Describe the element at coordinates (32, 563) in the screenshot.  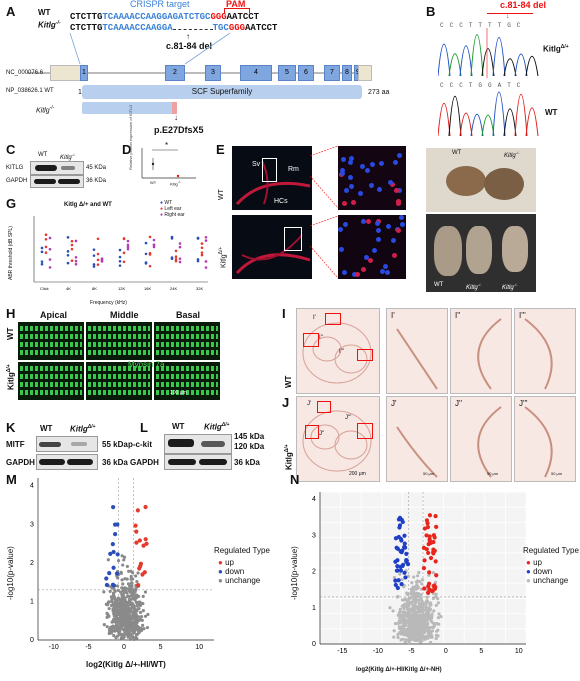
I see `volcano-ytick: 2` at that location.